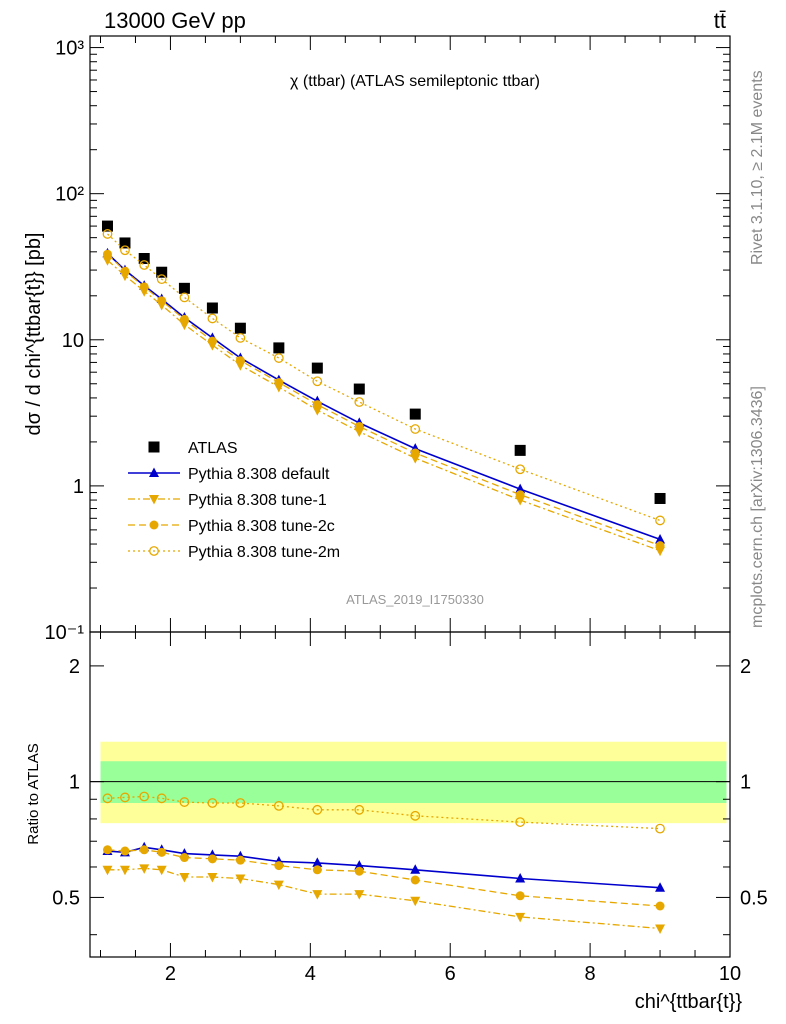 This screenshot has height=1024, width=786. I want to click on process-label: tt̄, so click(720, 20).